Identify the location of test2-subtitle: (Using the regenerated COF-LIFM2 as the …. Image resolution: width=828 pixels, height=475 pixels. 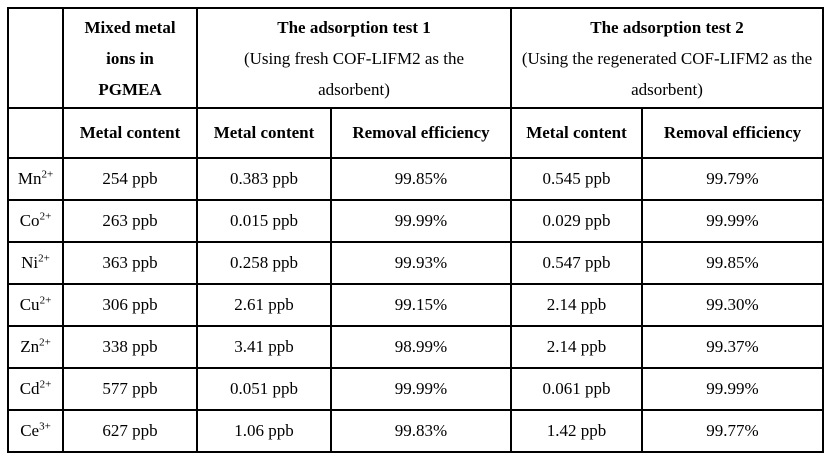
(667, 73).